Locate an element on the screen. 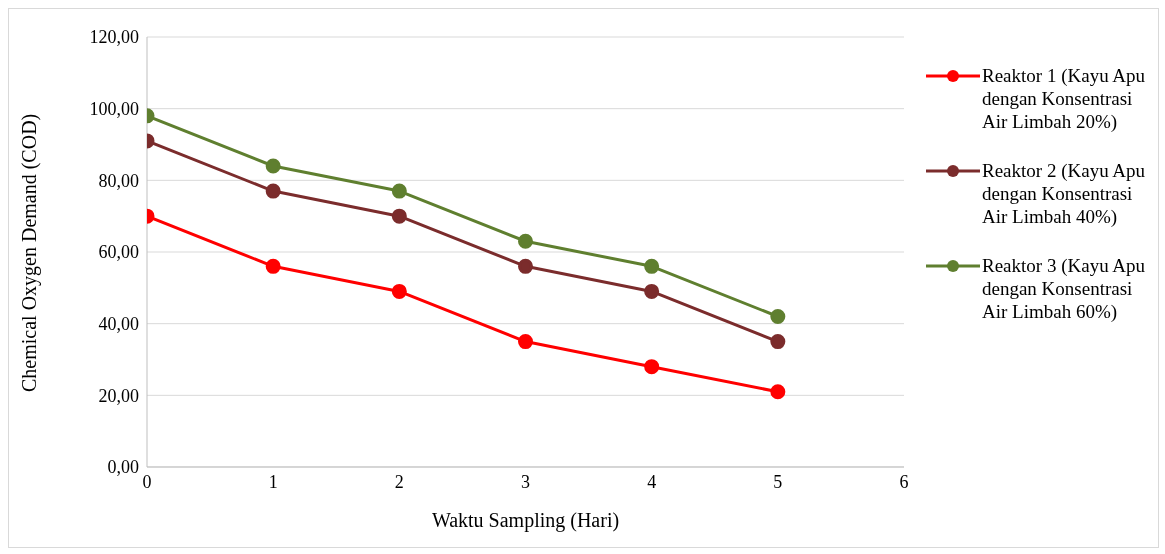  legend-label: Reaktor 1 (Kayu Apu dengan Konsentrasi Air Limbah 20%) is located at coordinates (1064, 98).